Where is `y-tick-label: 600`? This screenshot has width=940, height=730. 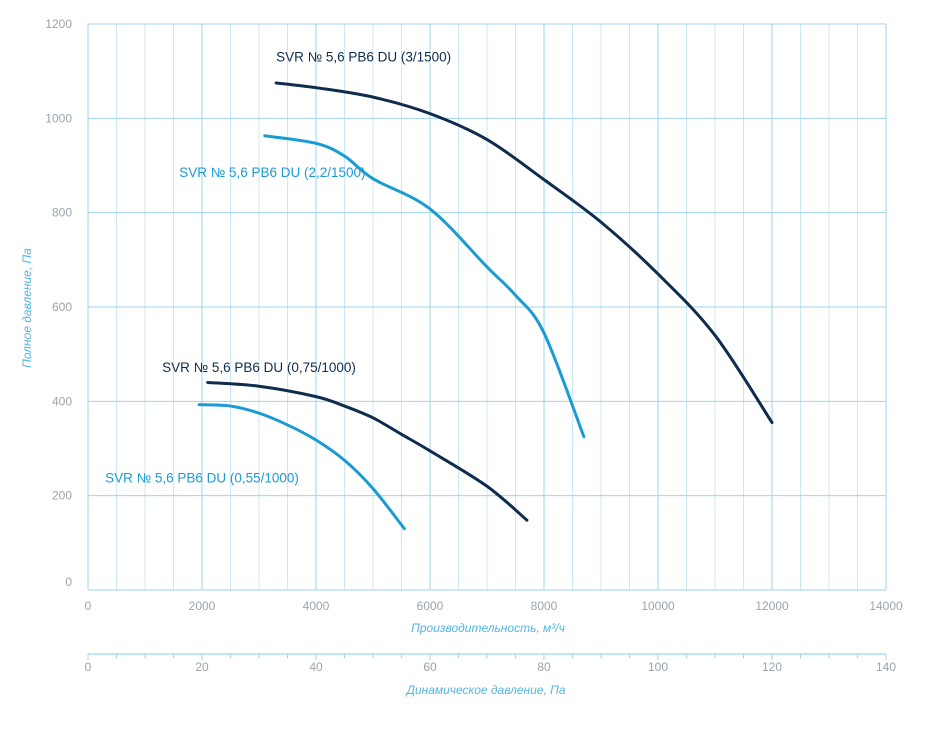
y-tick-label: 600 is located at coordinates (62, 307).